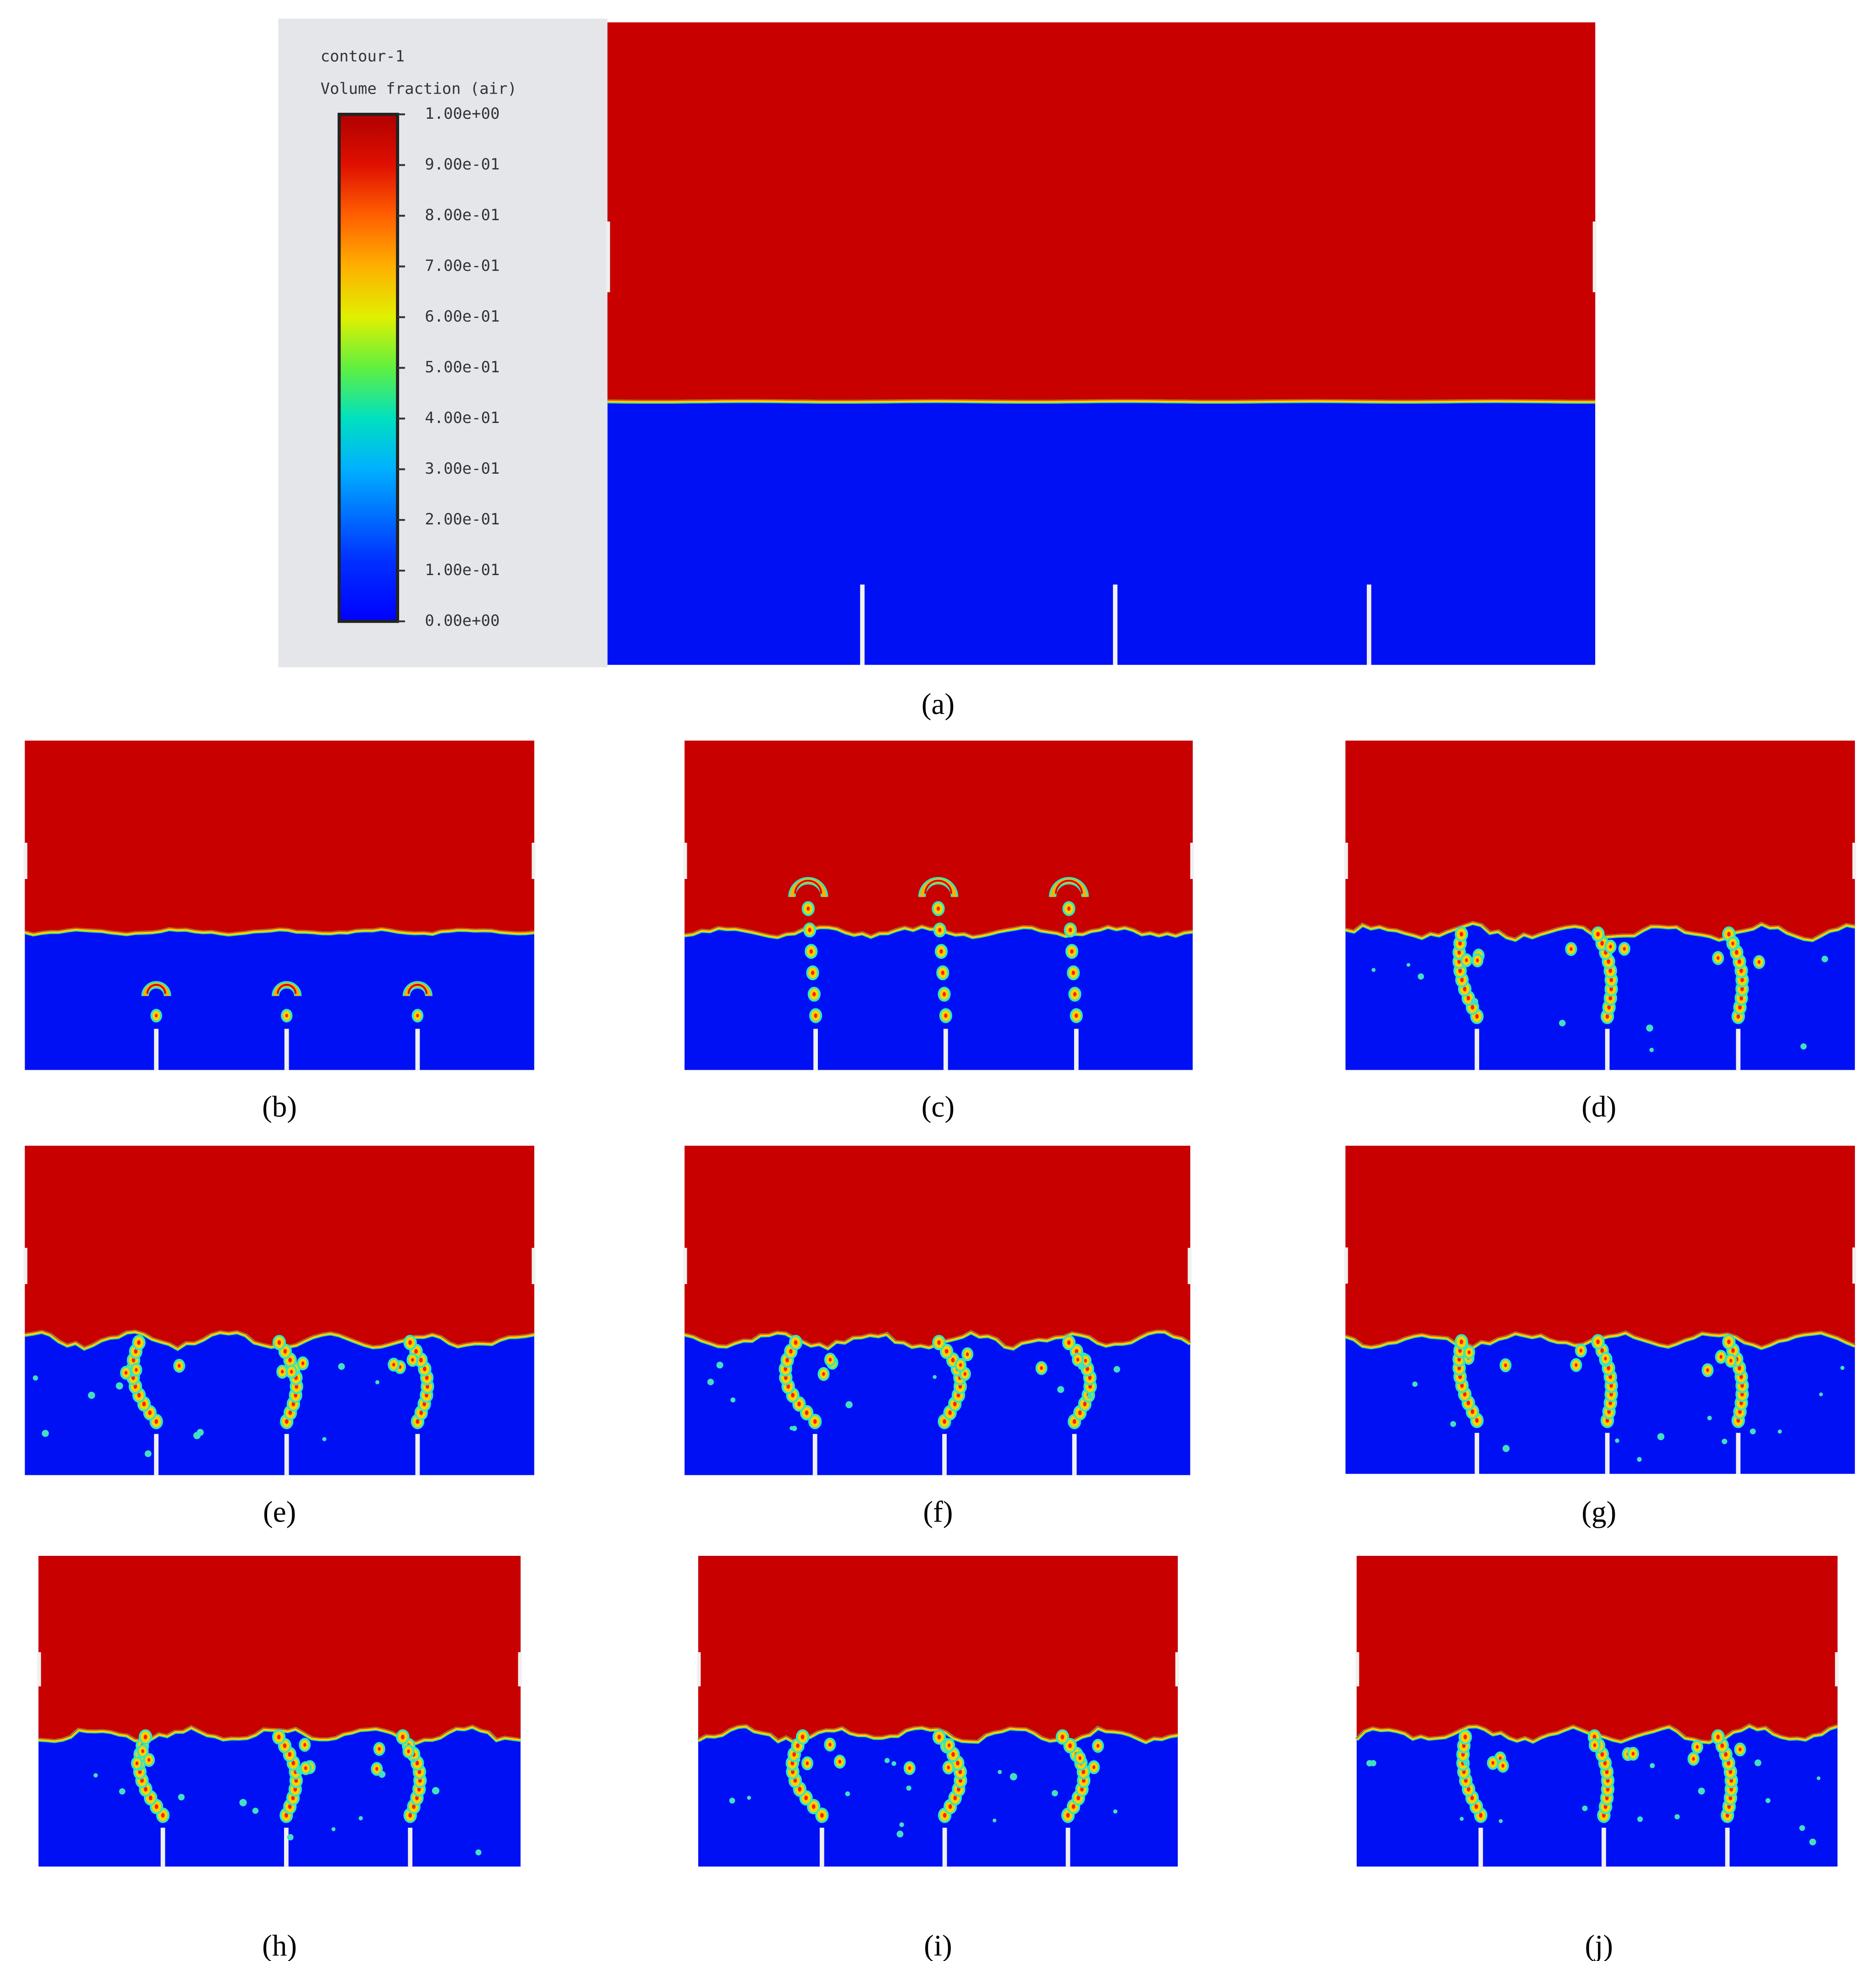 This screenshot has height=1961, width=1876. I want to click on interface-yellow, so click(279, 932).